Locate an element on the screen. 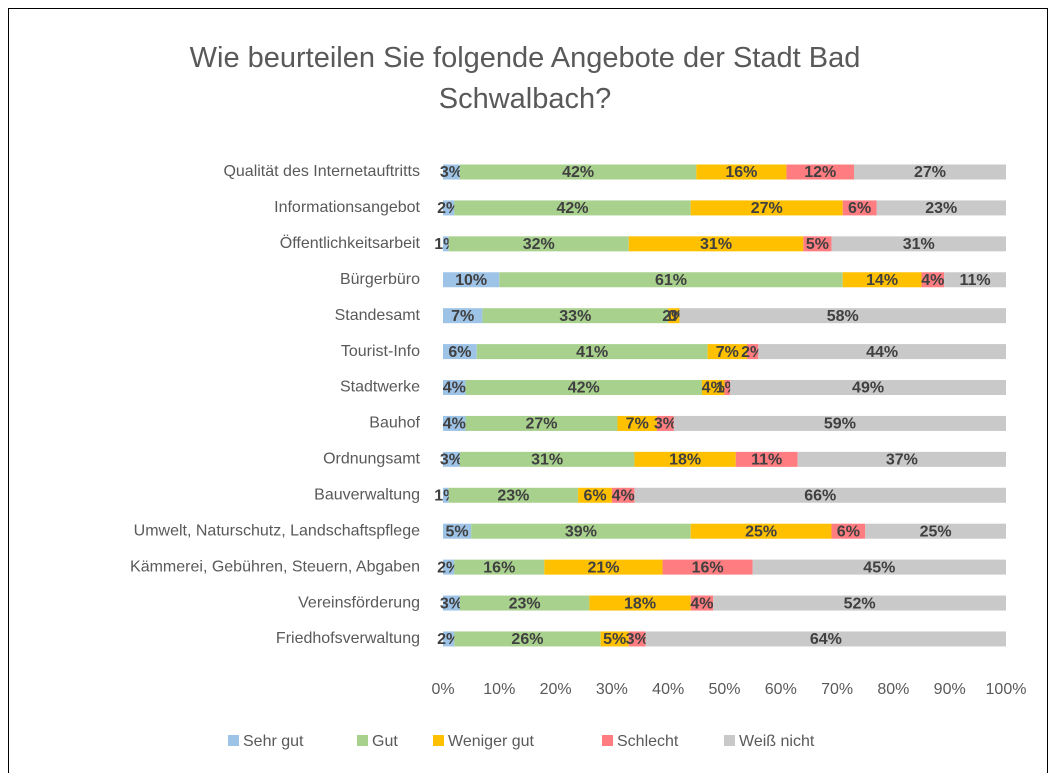 Image resolution: width=1051 pixels, height=773 pixels. data-label: 52% is located at coordinates (860, 603).